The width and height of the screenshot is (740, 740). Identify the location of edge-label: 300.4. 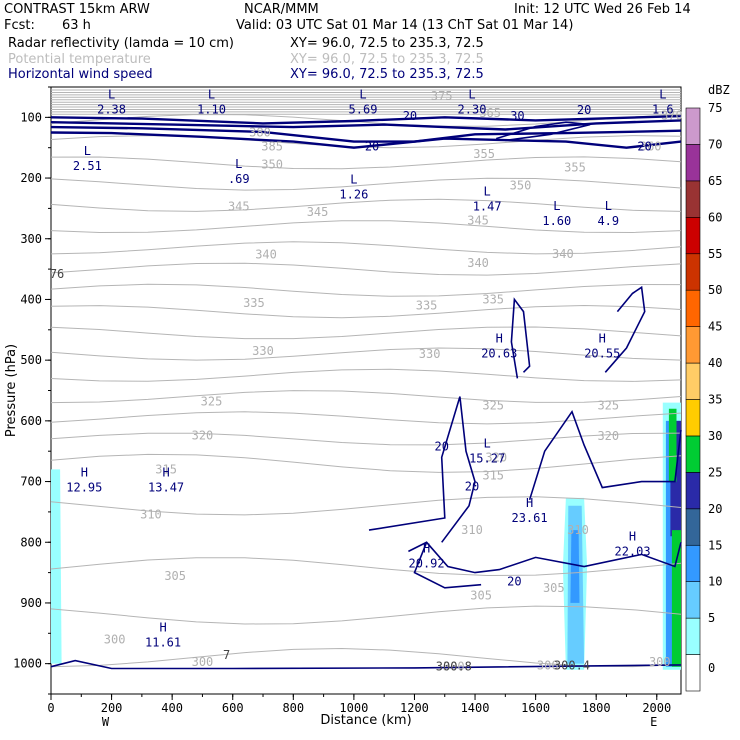
(572, 665).